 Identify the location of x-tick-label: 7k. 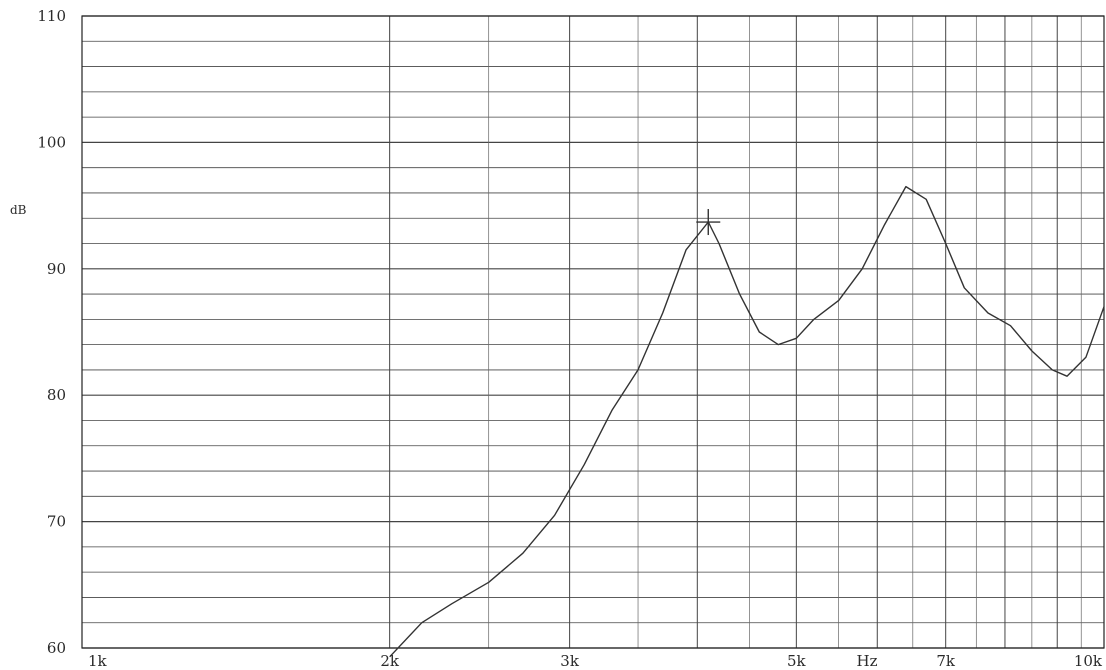
(946, 661).